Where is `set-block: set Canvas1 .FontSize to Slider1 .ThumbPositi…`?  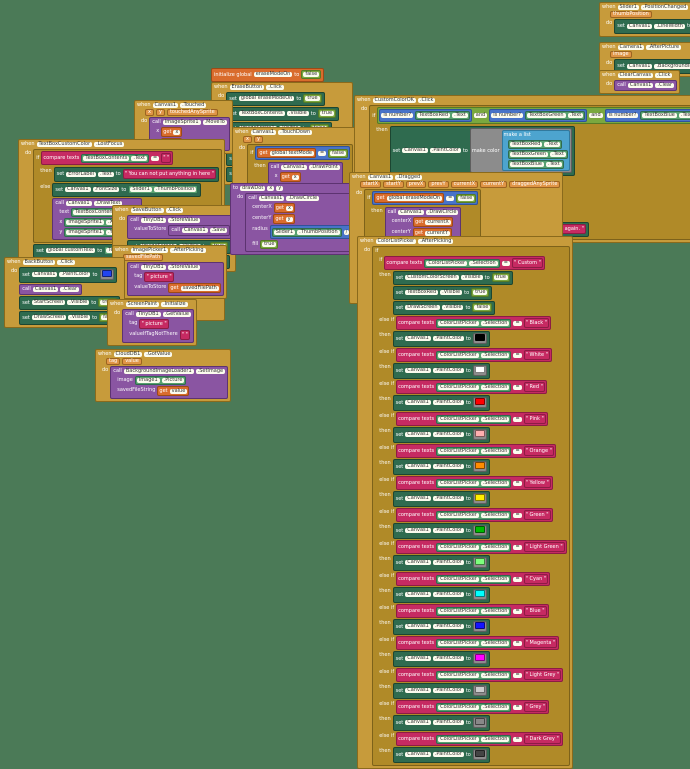
set-block: set Canvas1 .FontSize to Slider1 .ThumbPositi… is located at coordinates (127, 190).